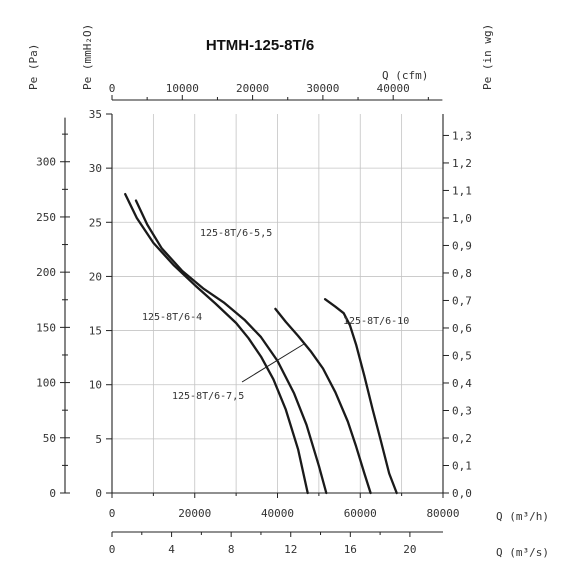  What do you see at coordinates (462, 135) in the screenshot?
I see `inwg-tick-label: 1,3` at bounding box center [462, 135].